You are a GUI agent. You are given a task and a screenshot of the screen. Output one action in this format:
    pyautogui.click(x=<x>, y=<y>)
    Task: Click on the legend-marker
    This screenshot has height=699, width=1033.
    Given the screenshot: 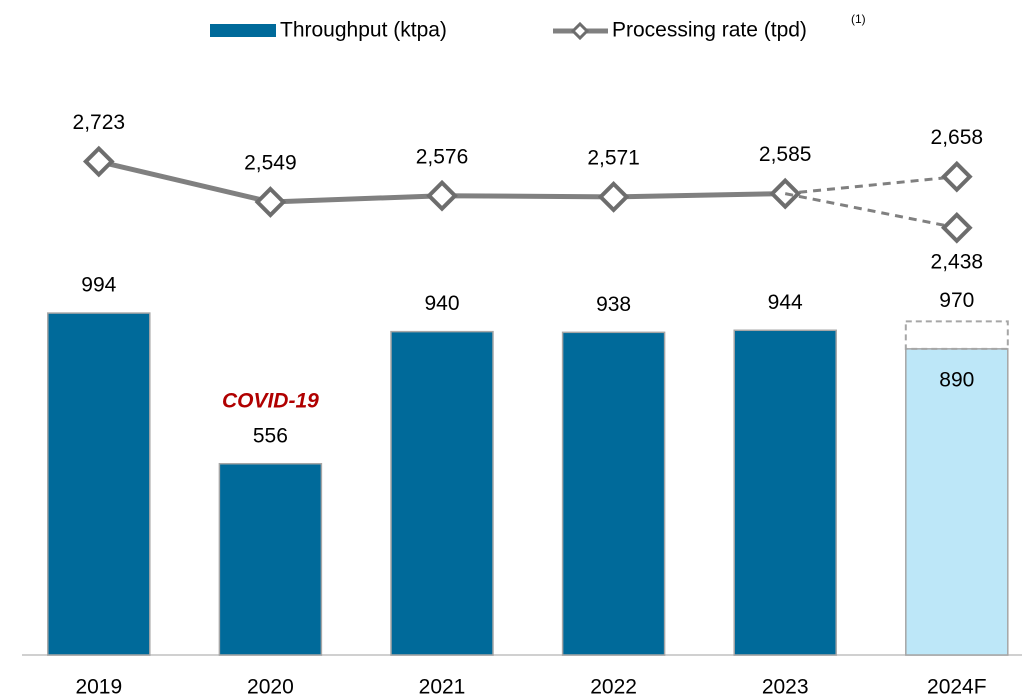 What is the action you would take?
    pyautogui.click(x=580, y=31)
    